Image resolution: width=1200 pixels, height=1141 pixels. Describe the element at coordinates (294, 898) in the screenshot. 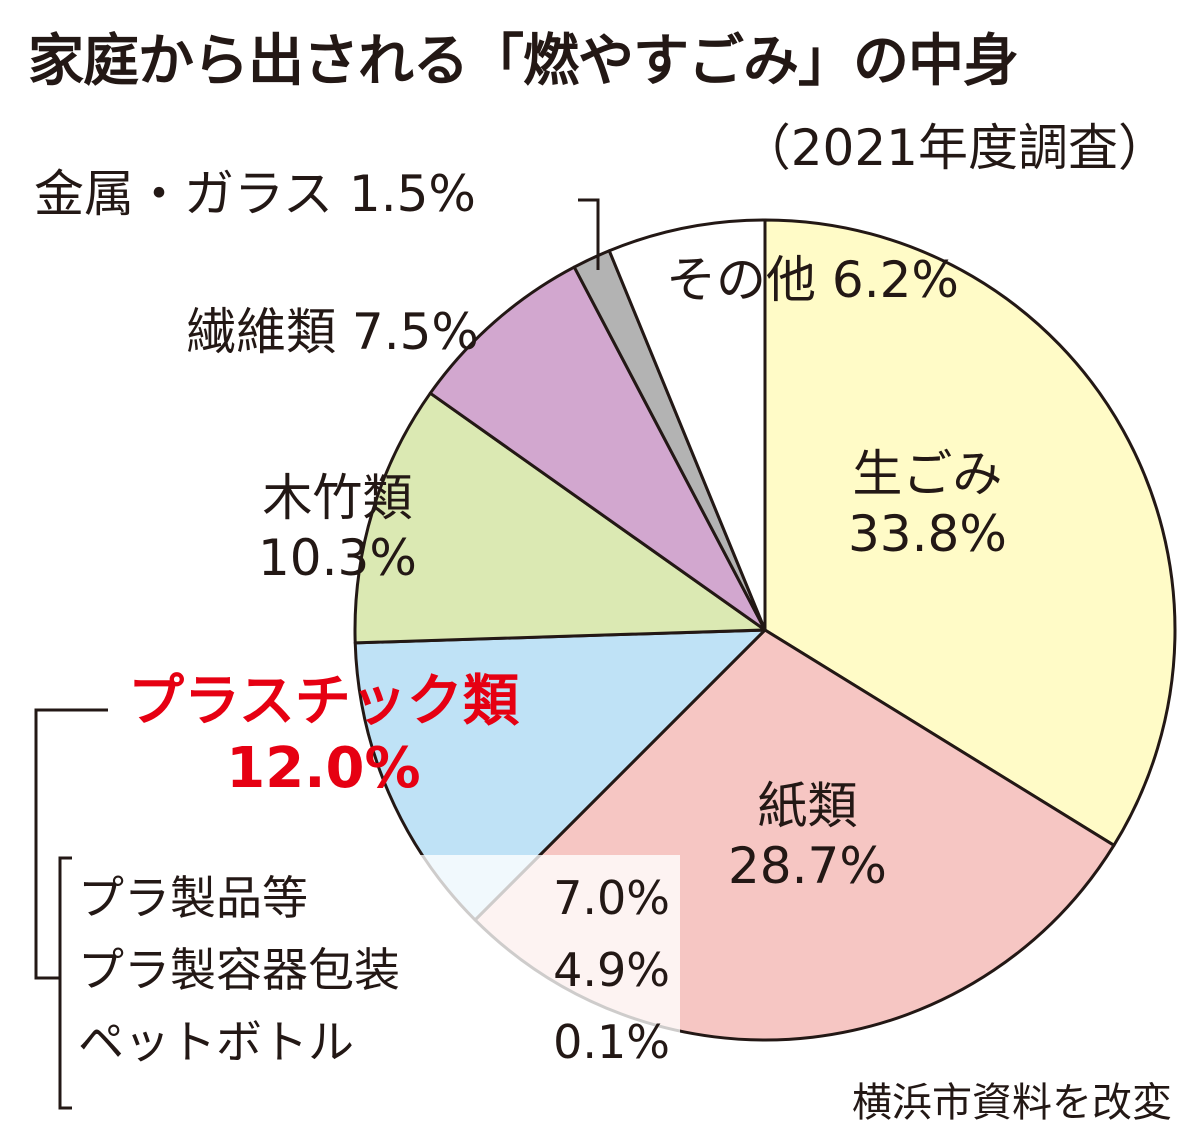

I see `breakdown-name: プラ製品等` at that location.